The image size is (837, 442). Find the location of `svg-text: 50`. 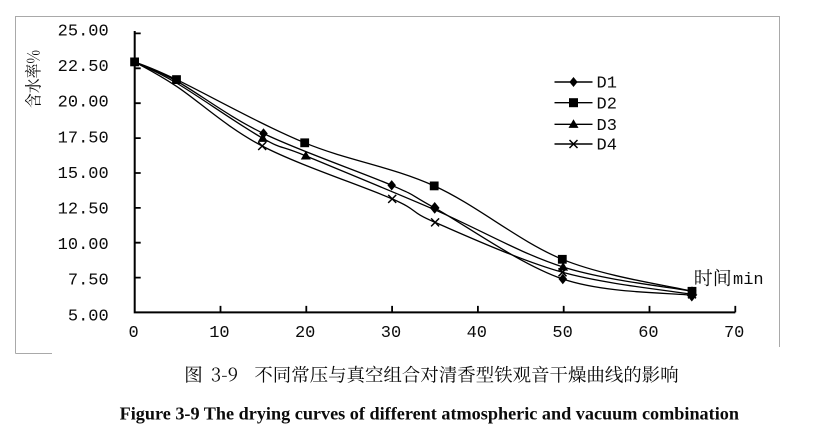

svg-text: 50 is located at coordinates (562, 333).